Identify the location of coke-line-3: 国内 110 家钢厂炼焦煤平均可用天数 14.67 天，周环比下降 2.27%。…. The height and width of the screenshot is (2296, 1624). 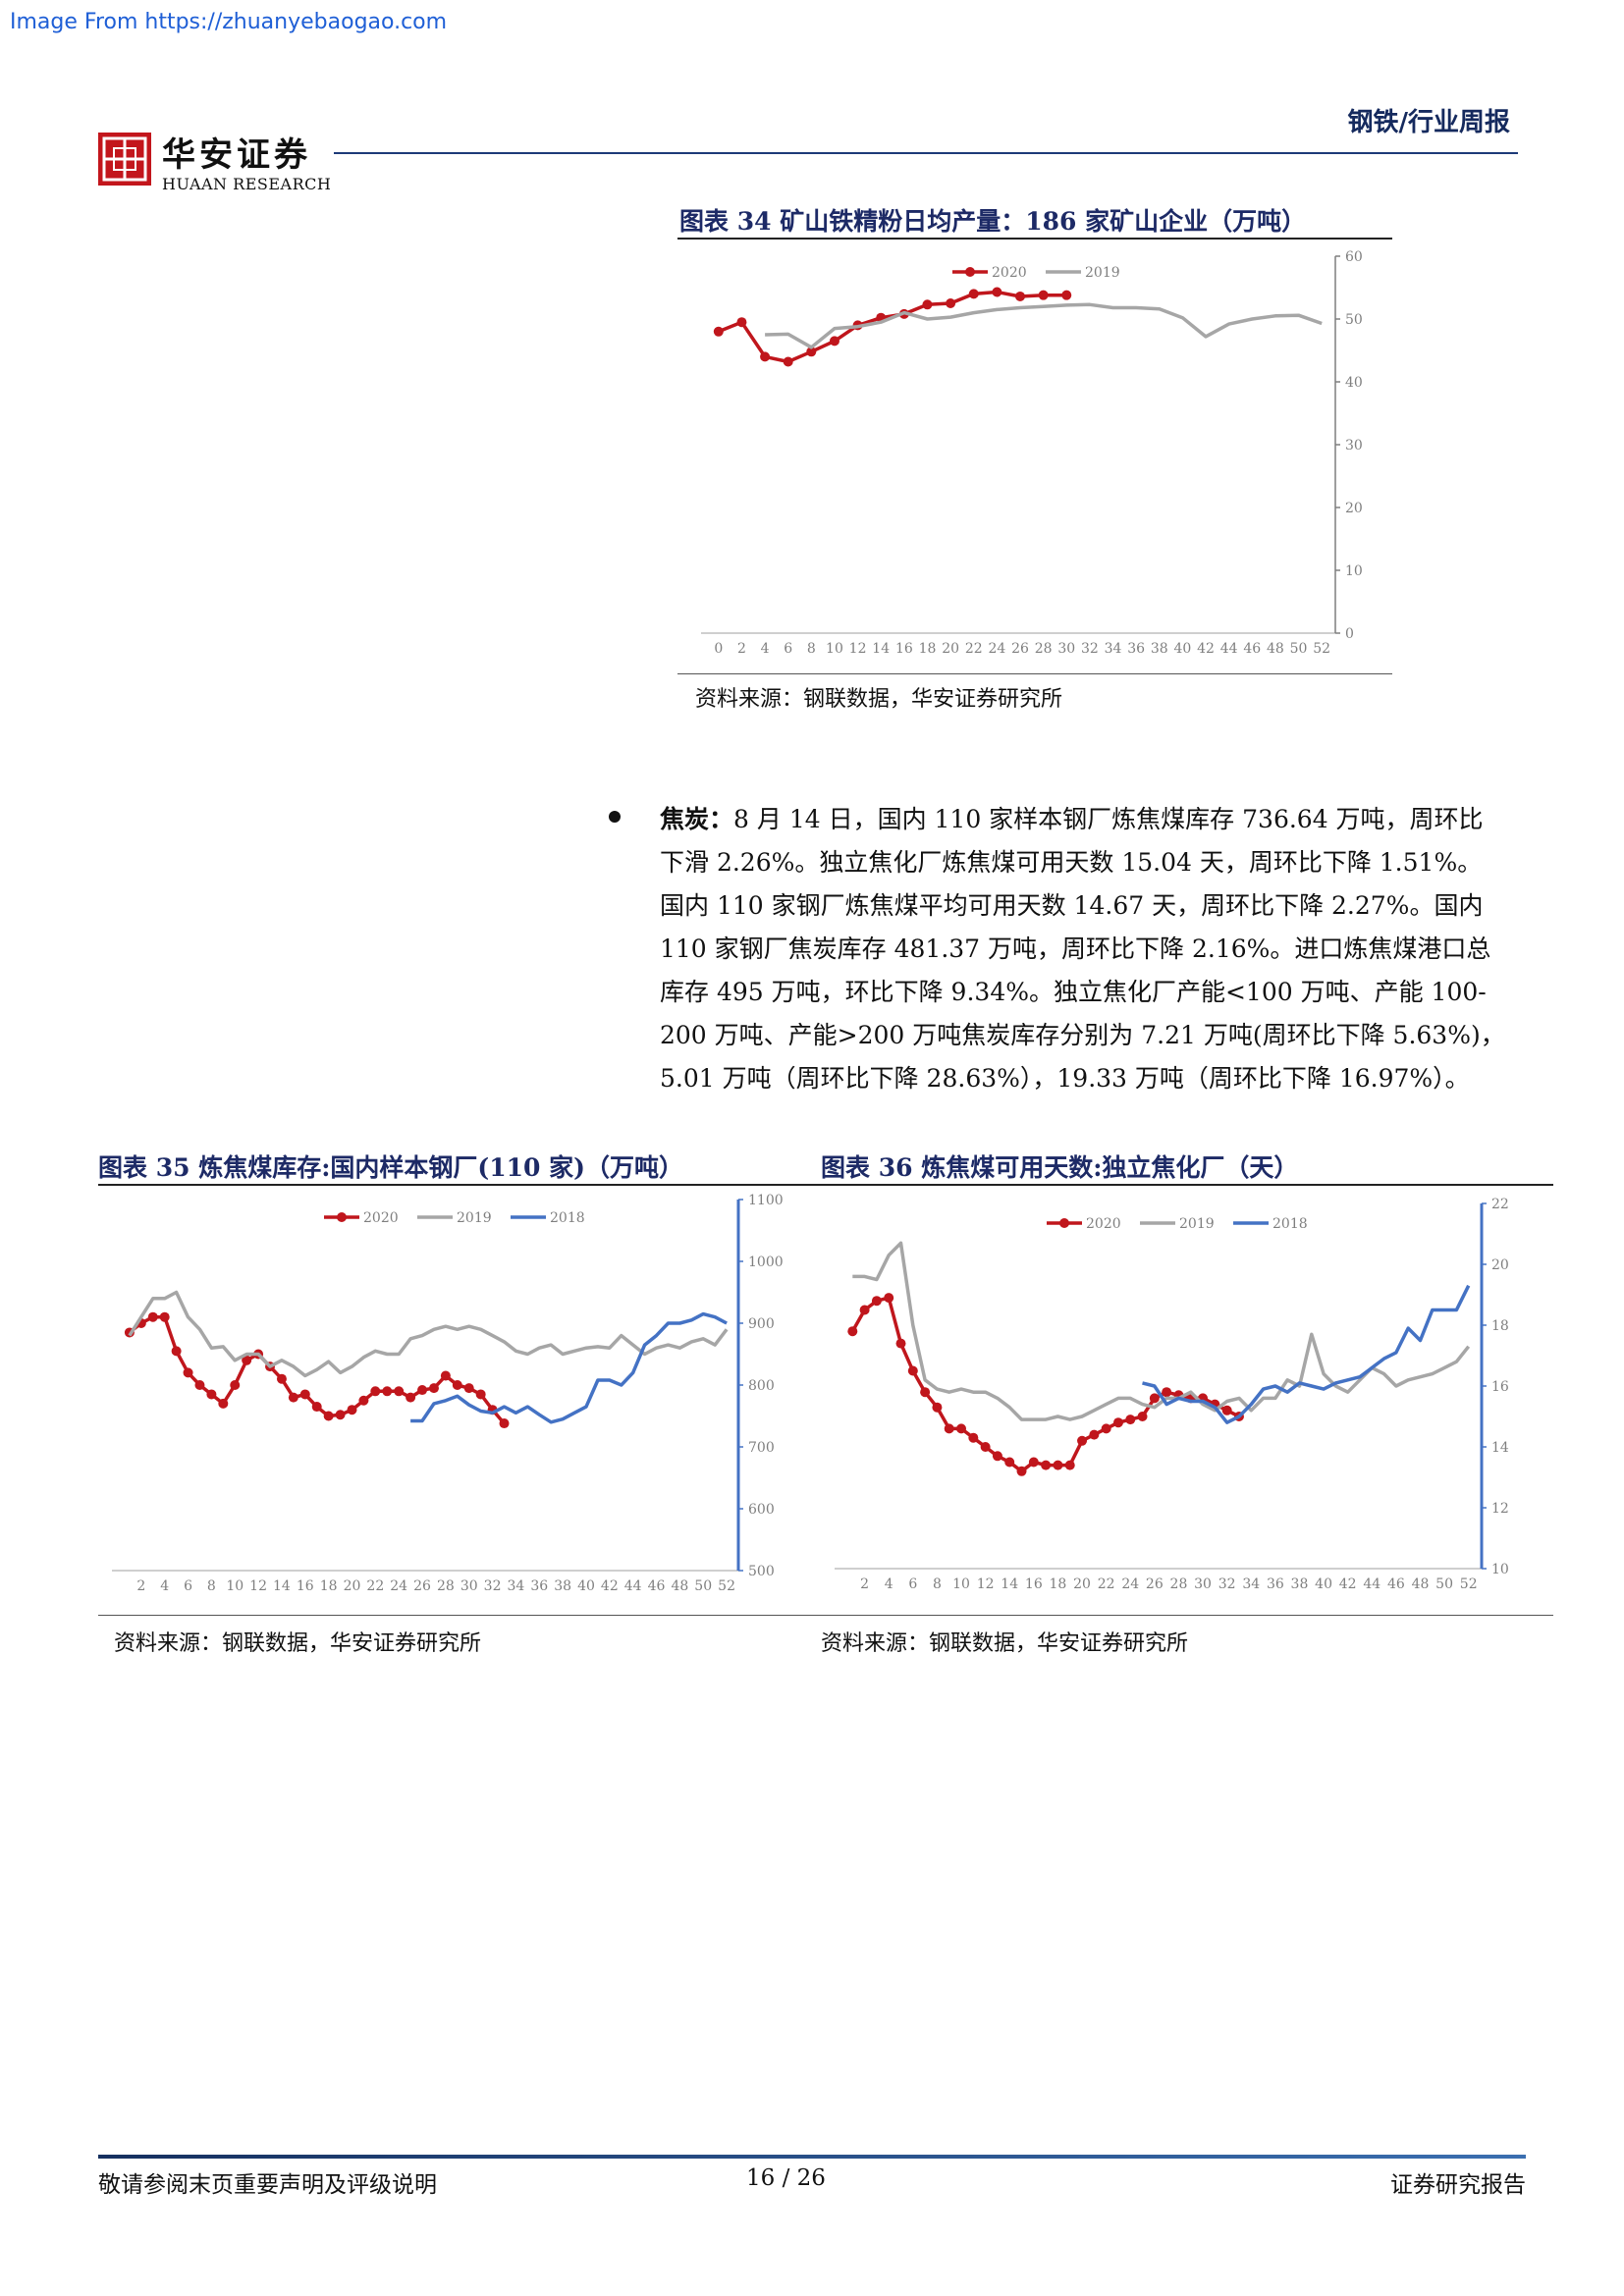
(1072, 905).